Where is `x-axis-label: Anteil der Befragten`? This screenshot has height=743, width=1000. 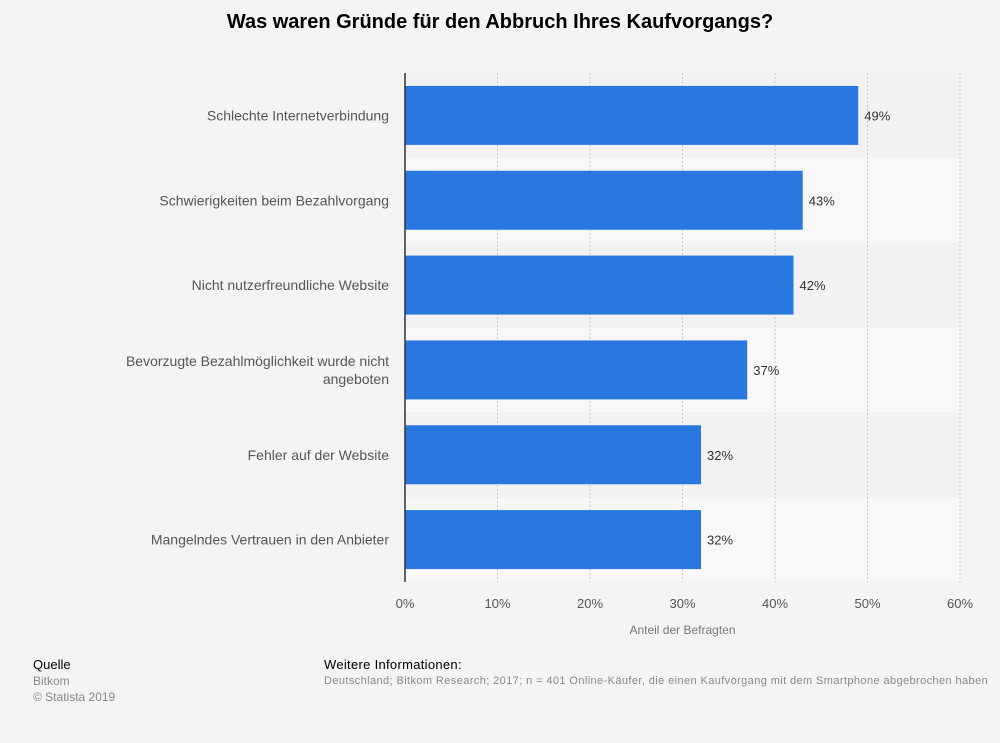
x-axis-label: Anteil der Befragten is located at coordinates (682, 630).